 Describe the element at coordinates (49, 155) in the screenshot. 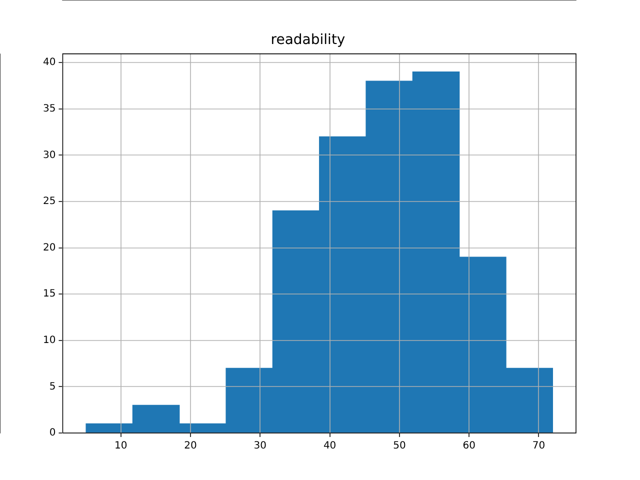

I see `y-tick-label: 30` at that location.